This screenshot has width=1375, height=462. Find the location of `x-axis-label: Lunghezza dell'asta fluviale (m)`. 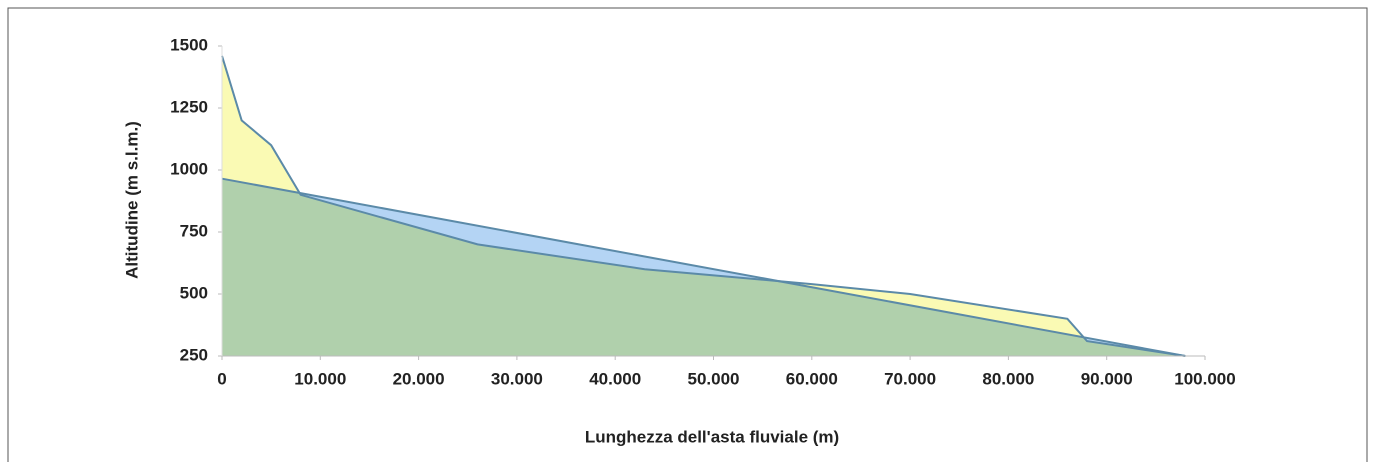

x-axis-label: Lunghezza dell'asta fluviale (m) is located at coordinates (712, 436).